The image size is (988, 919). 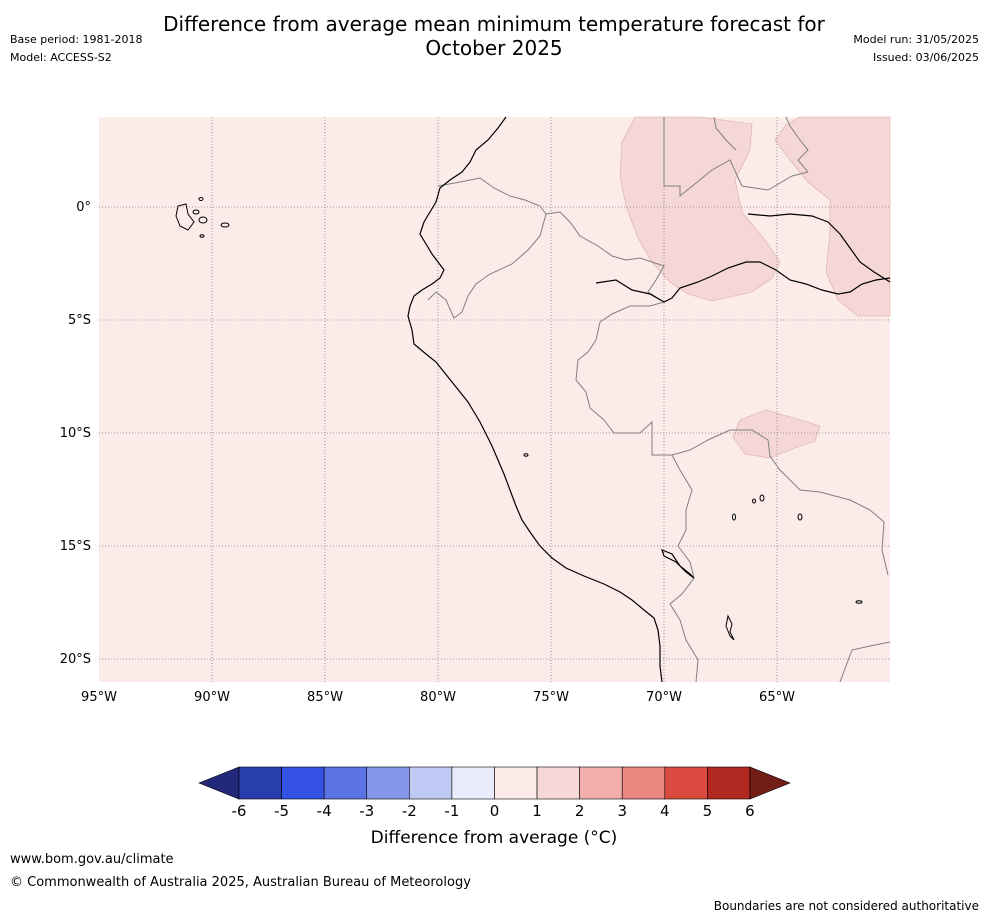 What do you see at coordinates (303, 783) in the screenshot?
I see `colorbar-segment--5-to--4` at bounding box center [303, 783].